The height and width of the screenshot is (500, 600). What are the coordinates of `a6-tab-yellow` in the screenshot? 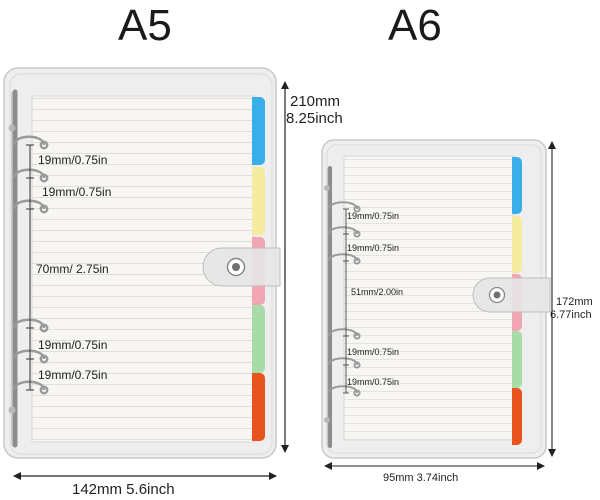 It's located at (517, 244).